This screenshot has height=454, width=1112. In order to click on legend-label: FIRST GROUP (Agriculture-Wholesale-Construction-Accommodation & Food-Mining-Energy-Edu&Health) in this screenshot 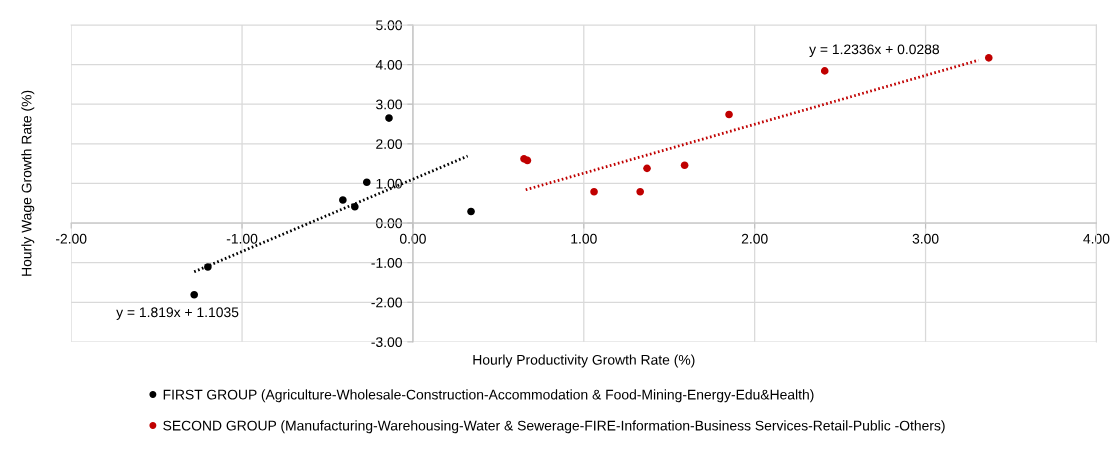, I will do `click(488, 396)`.